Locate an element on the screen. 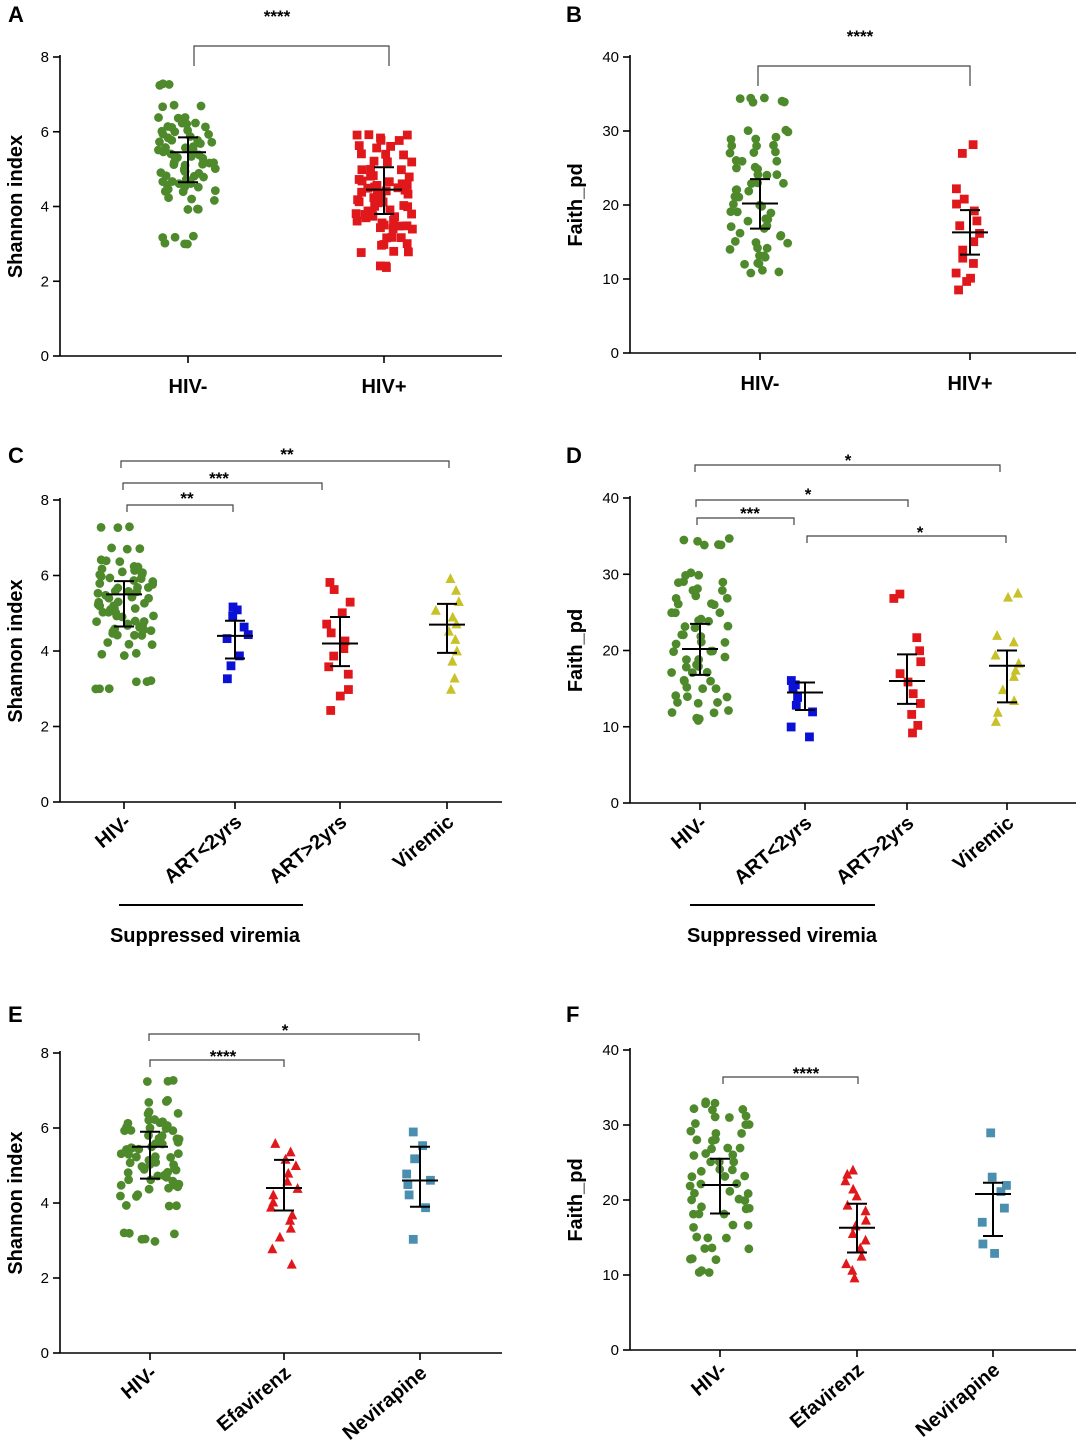 Image resolution: width=1086 pixels, height=1454 pixels. x-category-label: ART<2yrs is located at coordinates (773, 850).